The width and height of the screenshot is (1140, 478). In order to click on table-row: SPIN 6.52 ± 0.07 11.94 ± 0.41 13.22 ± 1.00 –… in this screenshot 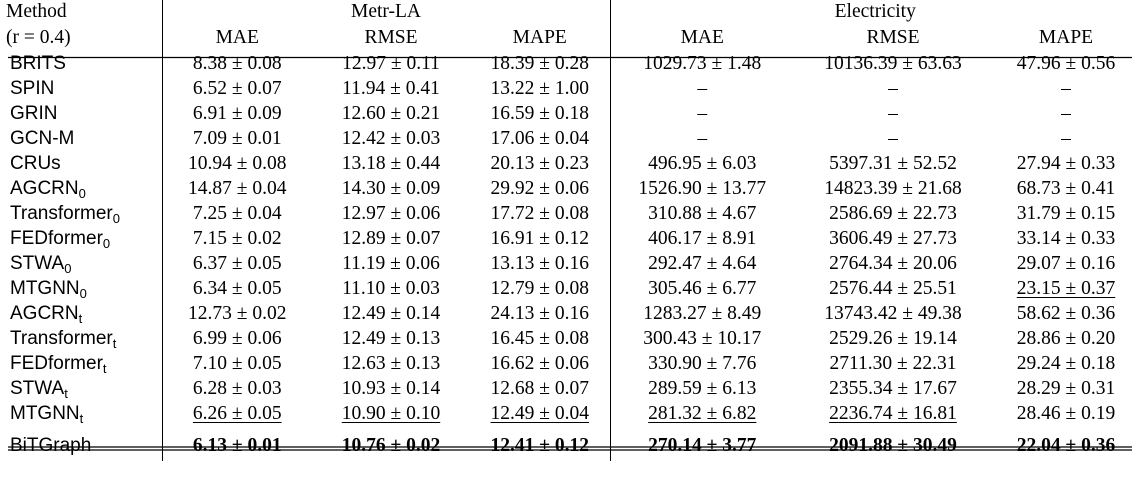, I will do `click(570, 88)`.